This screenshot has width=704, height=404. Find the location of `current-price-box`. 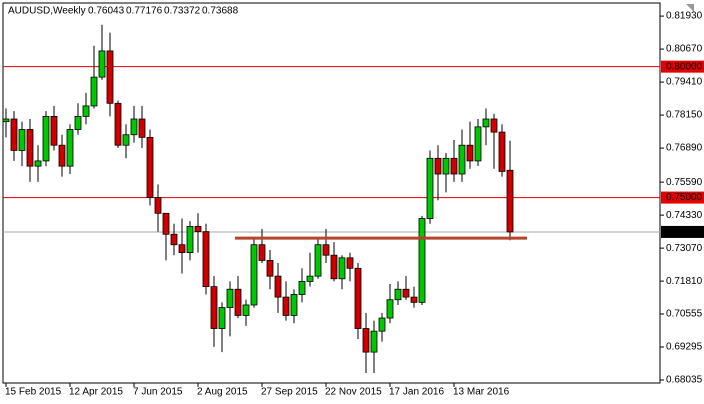

current-price-box is located at coordinates (682, 231).